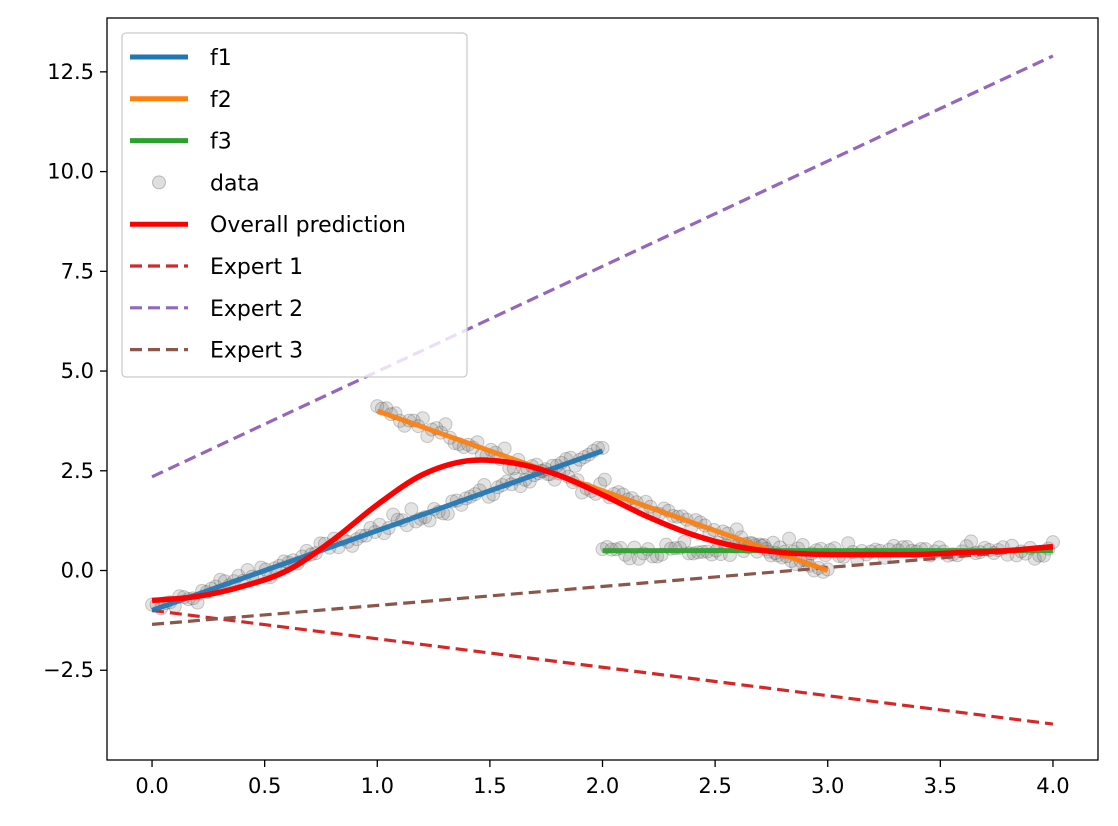 This screenshot has width=1118, height=826. What do you see at coordinates (68, 670) in the screenshot?
I see `y-tick-label: −2.5` at bounding box center [68, 670].